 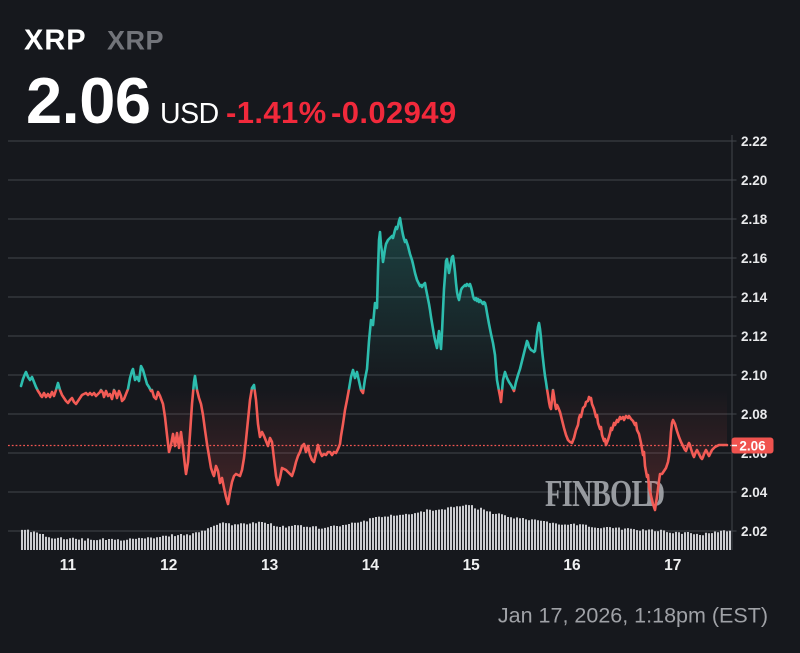 I want to click on svg-text: FINBOLD, so click(x=604, y=494).